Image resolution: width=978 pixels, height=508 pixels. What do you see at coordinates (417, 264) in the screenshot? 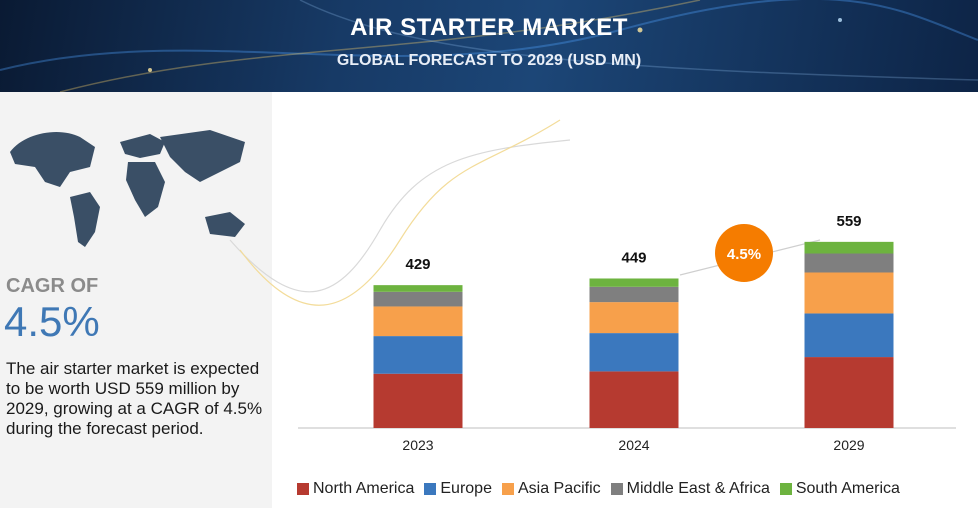
I see `total-label-2023: 429` at bounding box center [417, 264].